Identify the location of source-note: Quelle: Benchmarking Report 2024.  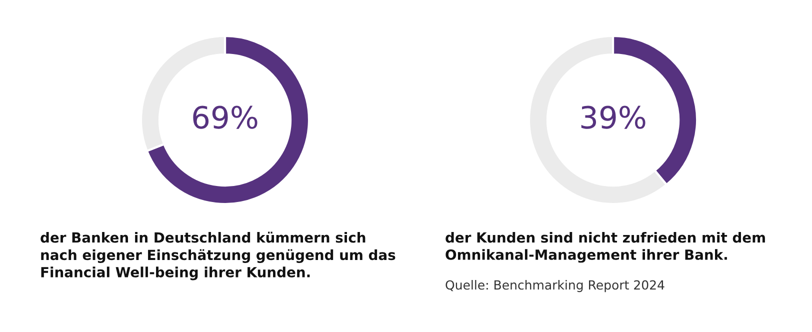
(555, 286).